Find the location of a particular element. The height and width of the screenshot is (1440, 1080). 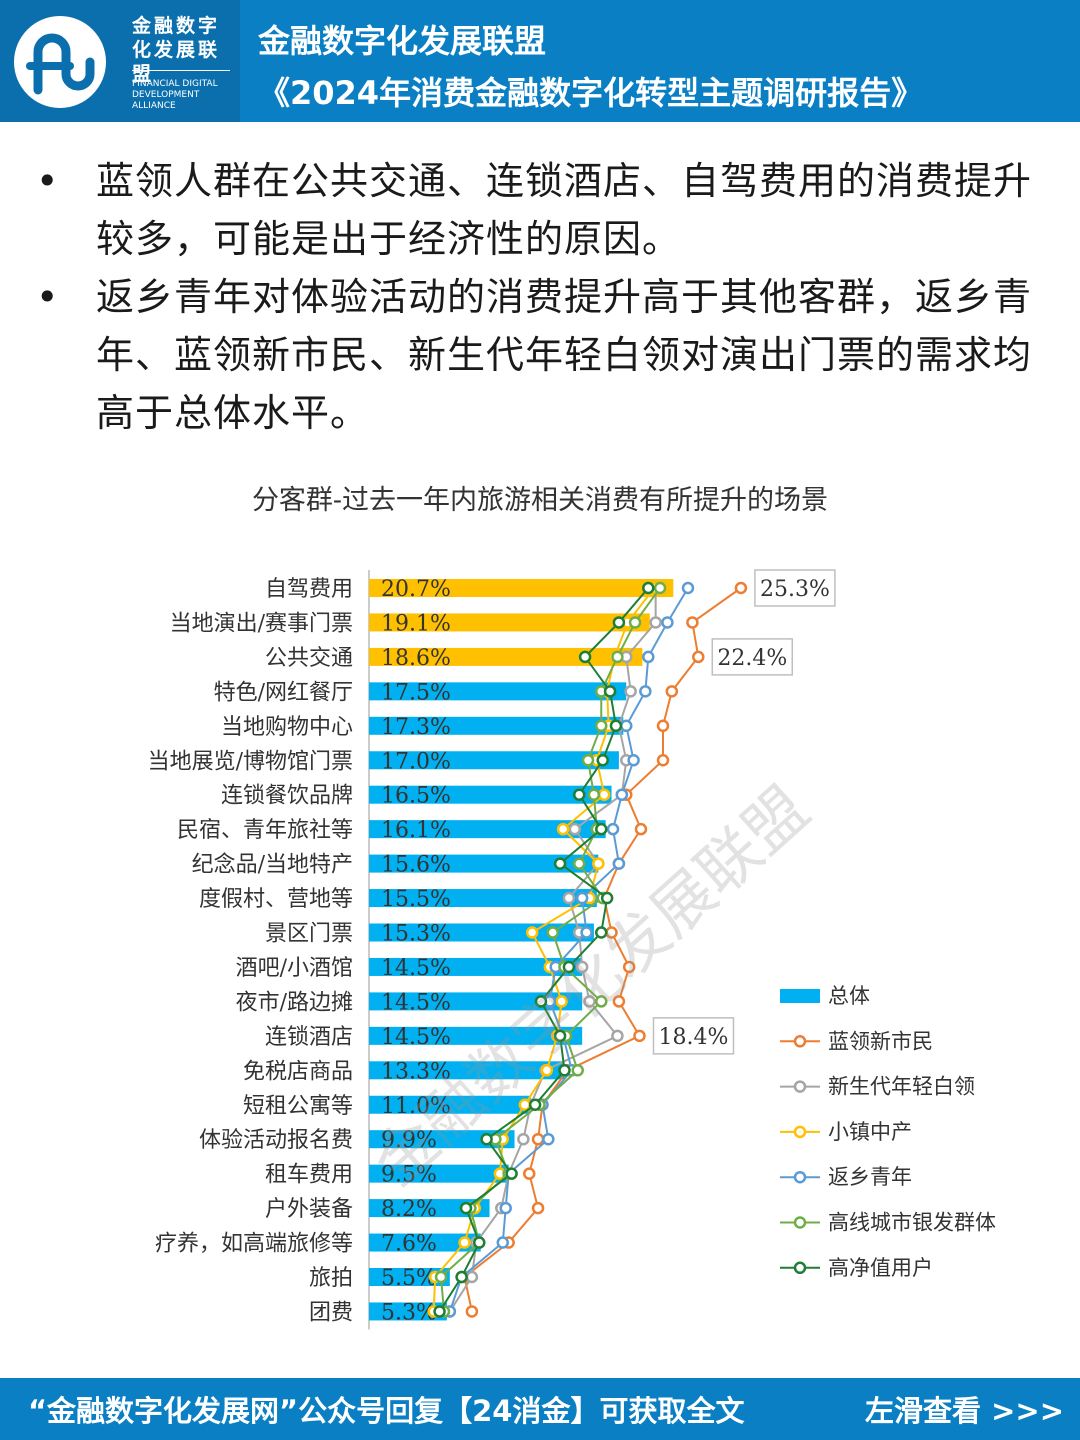

category-label: 景区门票 is located at coordinates (309, 934).